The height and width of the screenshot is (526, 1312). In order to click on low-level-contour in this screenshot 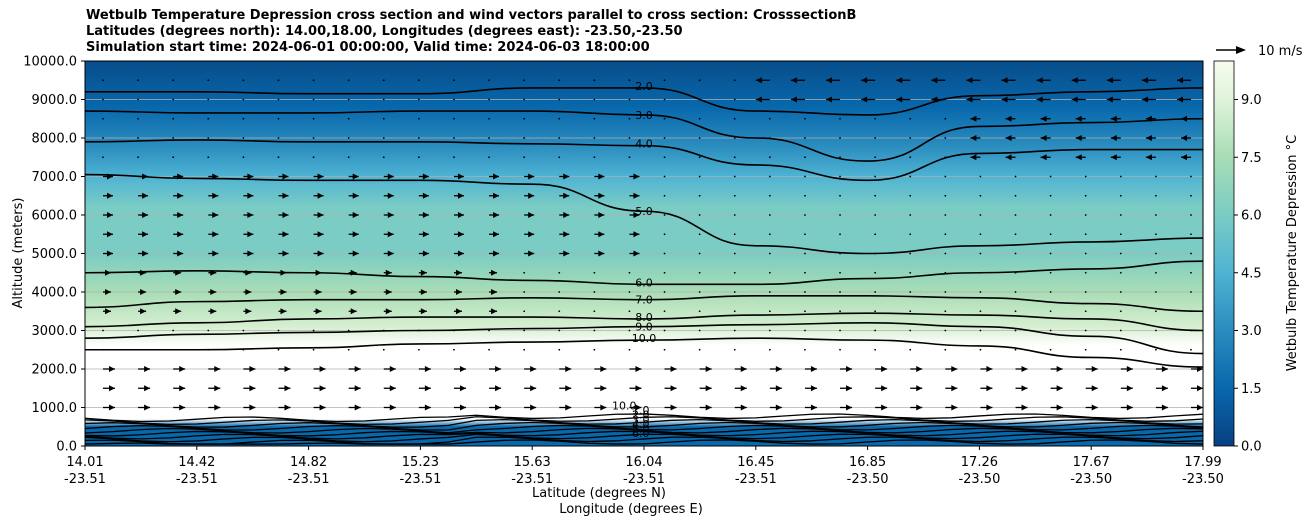, I will do `click(644, 440)`.